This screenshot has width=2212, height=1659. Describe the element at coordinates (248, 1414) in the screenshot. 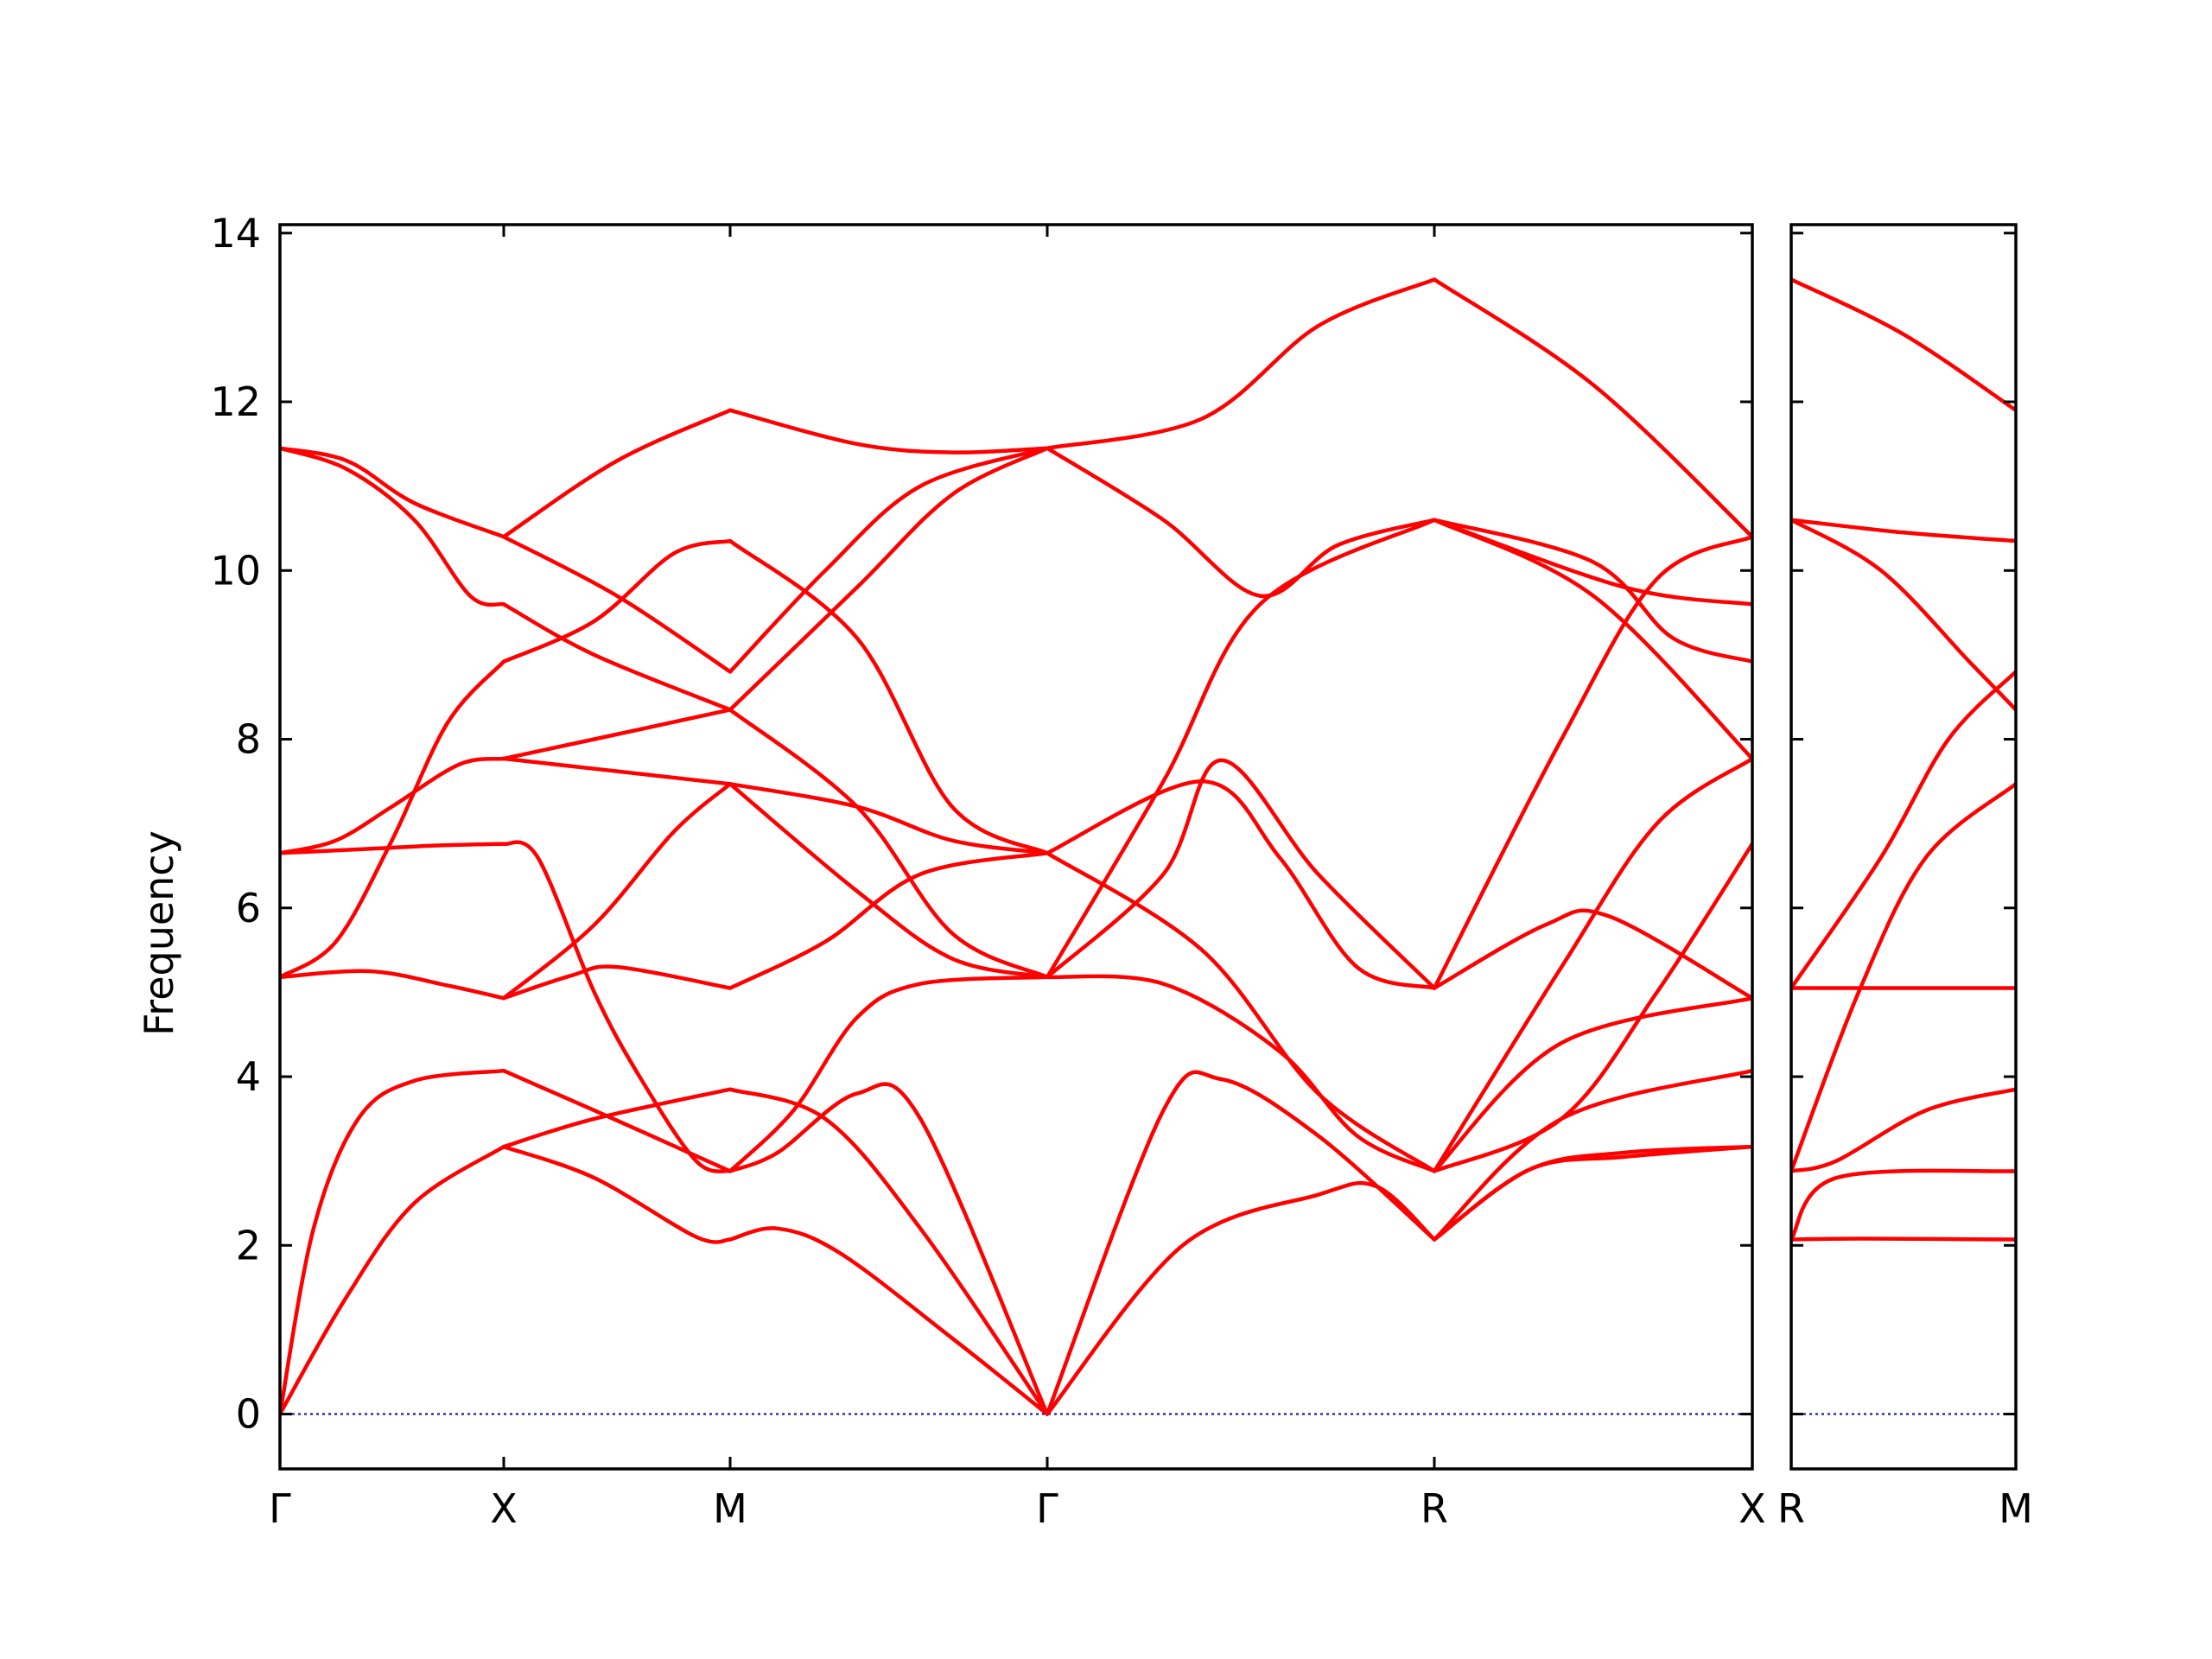

I see `y-tick-label: 0` at that location.